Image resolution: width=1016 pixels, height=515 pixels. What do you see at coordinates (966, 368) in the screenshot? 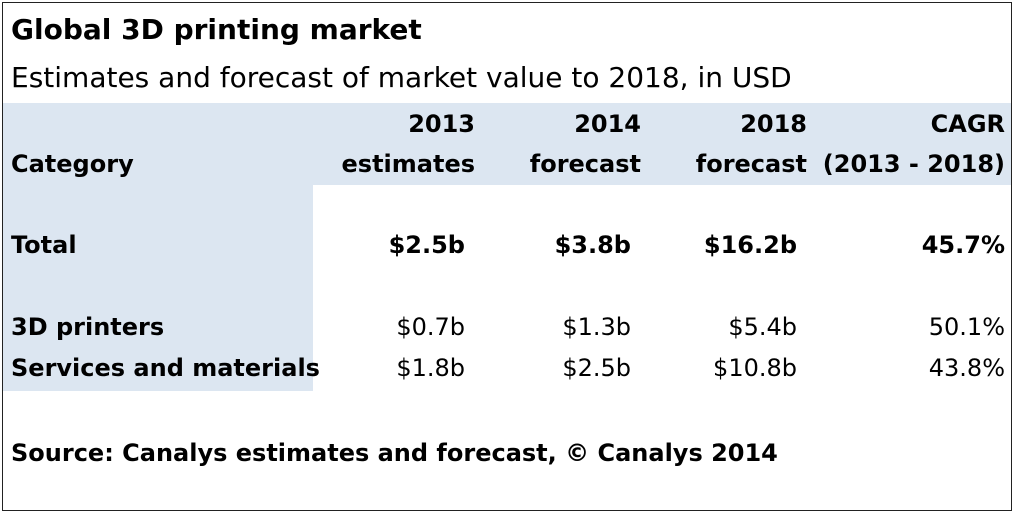
I see `row-services-cagr: 43.8%` at bounding box center [966, 368].